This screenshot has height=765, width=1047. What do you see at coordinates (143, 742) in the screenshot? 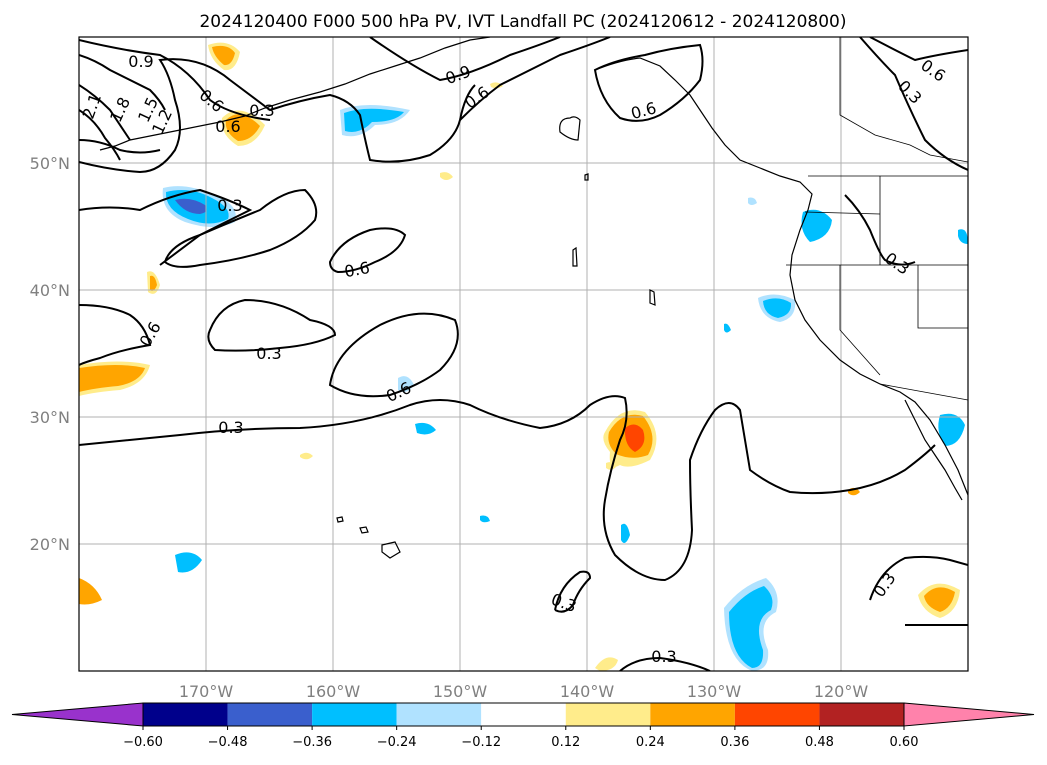
I see `colorbar-tick-label: −0.60` at bounding box center [143, 742].